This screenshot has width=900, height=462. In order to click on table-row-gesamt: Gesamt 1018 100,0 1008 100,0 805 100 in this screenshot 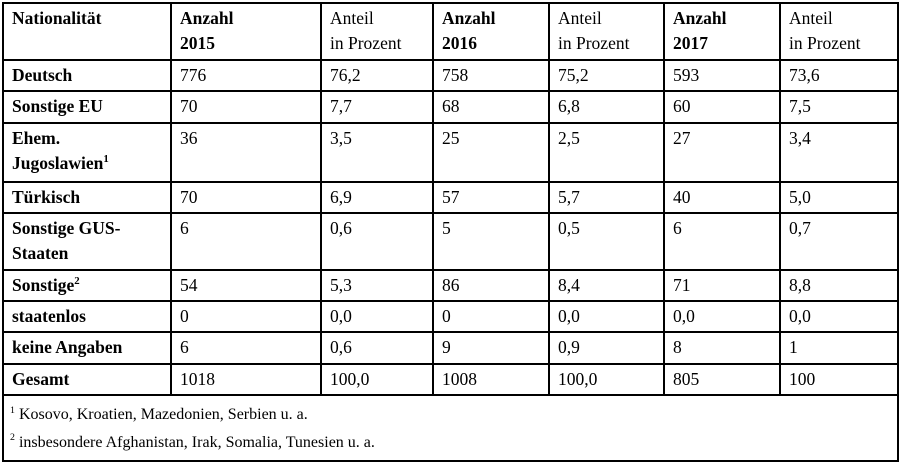, I will do `click(450, 379)`.